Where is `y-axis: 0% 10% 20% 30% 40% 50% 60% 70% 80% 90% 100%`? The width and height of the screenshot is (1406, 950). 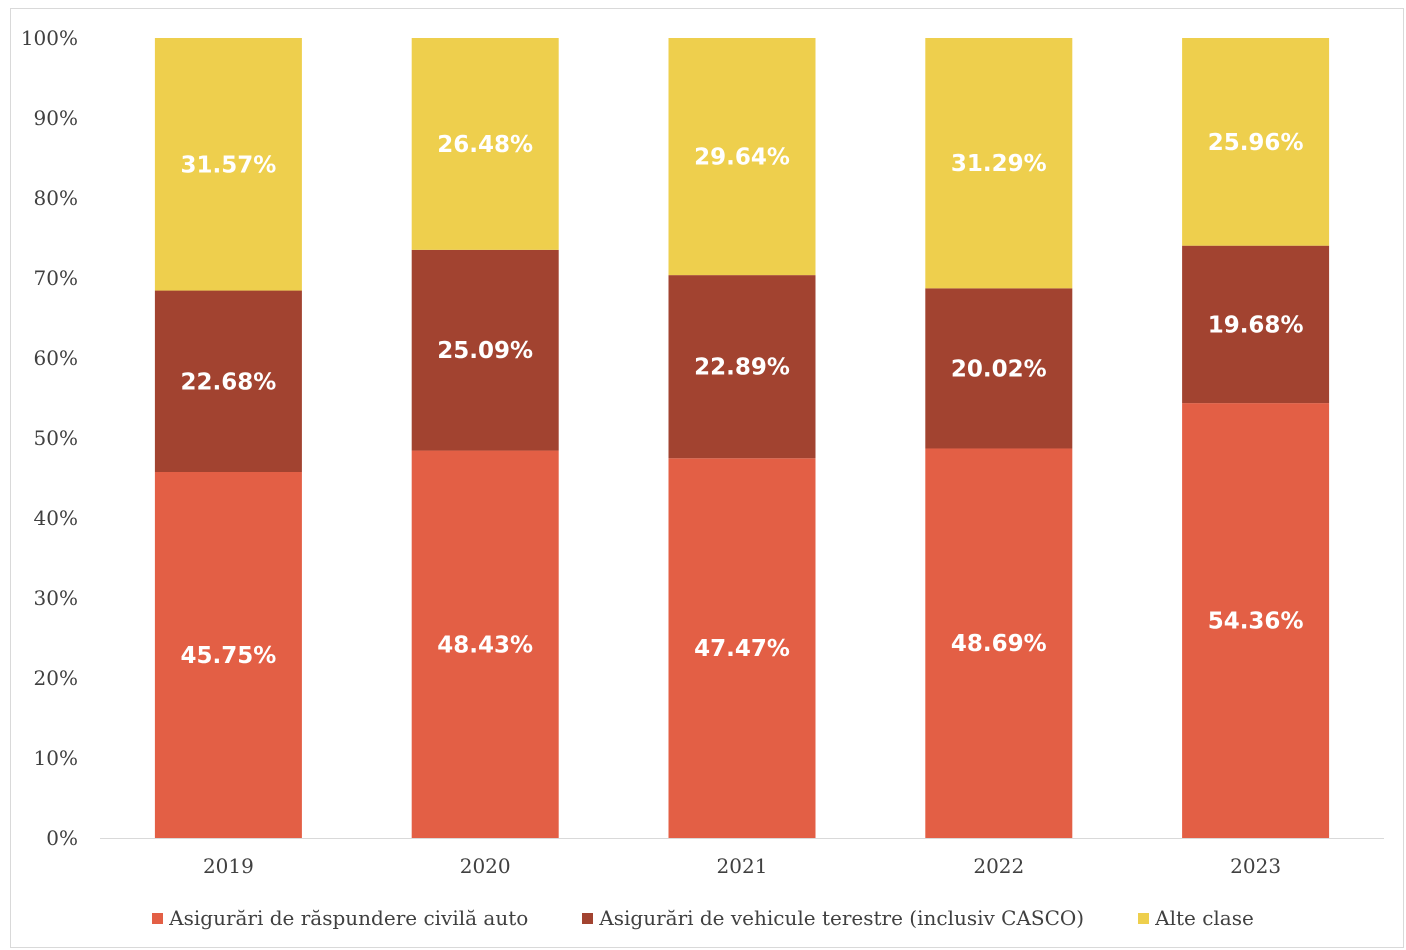 y-axis: 0% 10% 20% 30% 40% 50% 60% 70% 80% 90% 100% is located at coordinates (49, 438).